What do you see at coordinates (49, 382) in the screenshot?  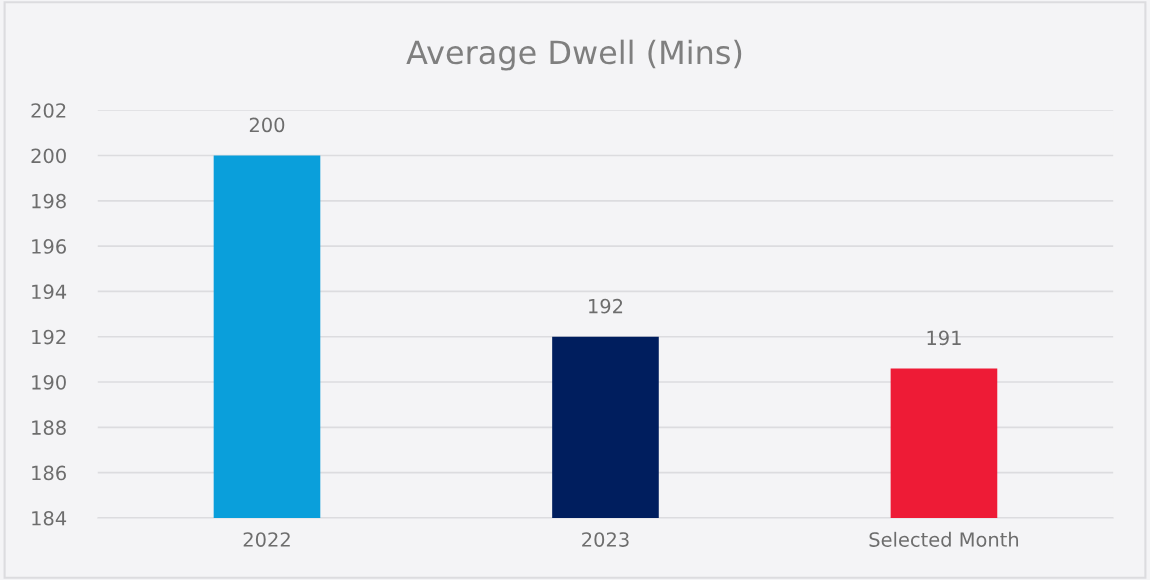 I see `y-tick-label: 190` at bounding box center [49, 382].